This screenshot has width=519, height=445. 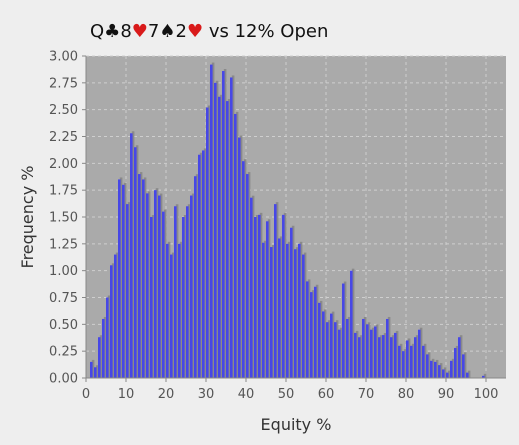 I want to click on chart-title: Q♣8♥7♠2♥ vs 12% Open, so click(x=209, y=31).